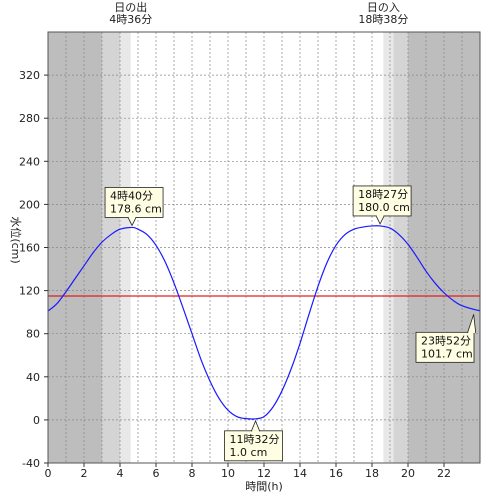  I want to click on x-tick-label: 8, so click(192, 473).